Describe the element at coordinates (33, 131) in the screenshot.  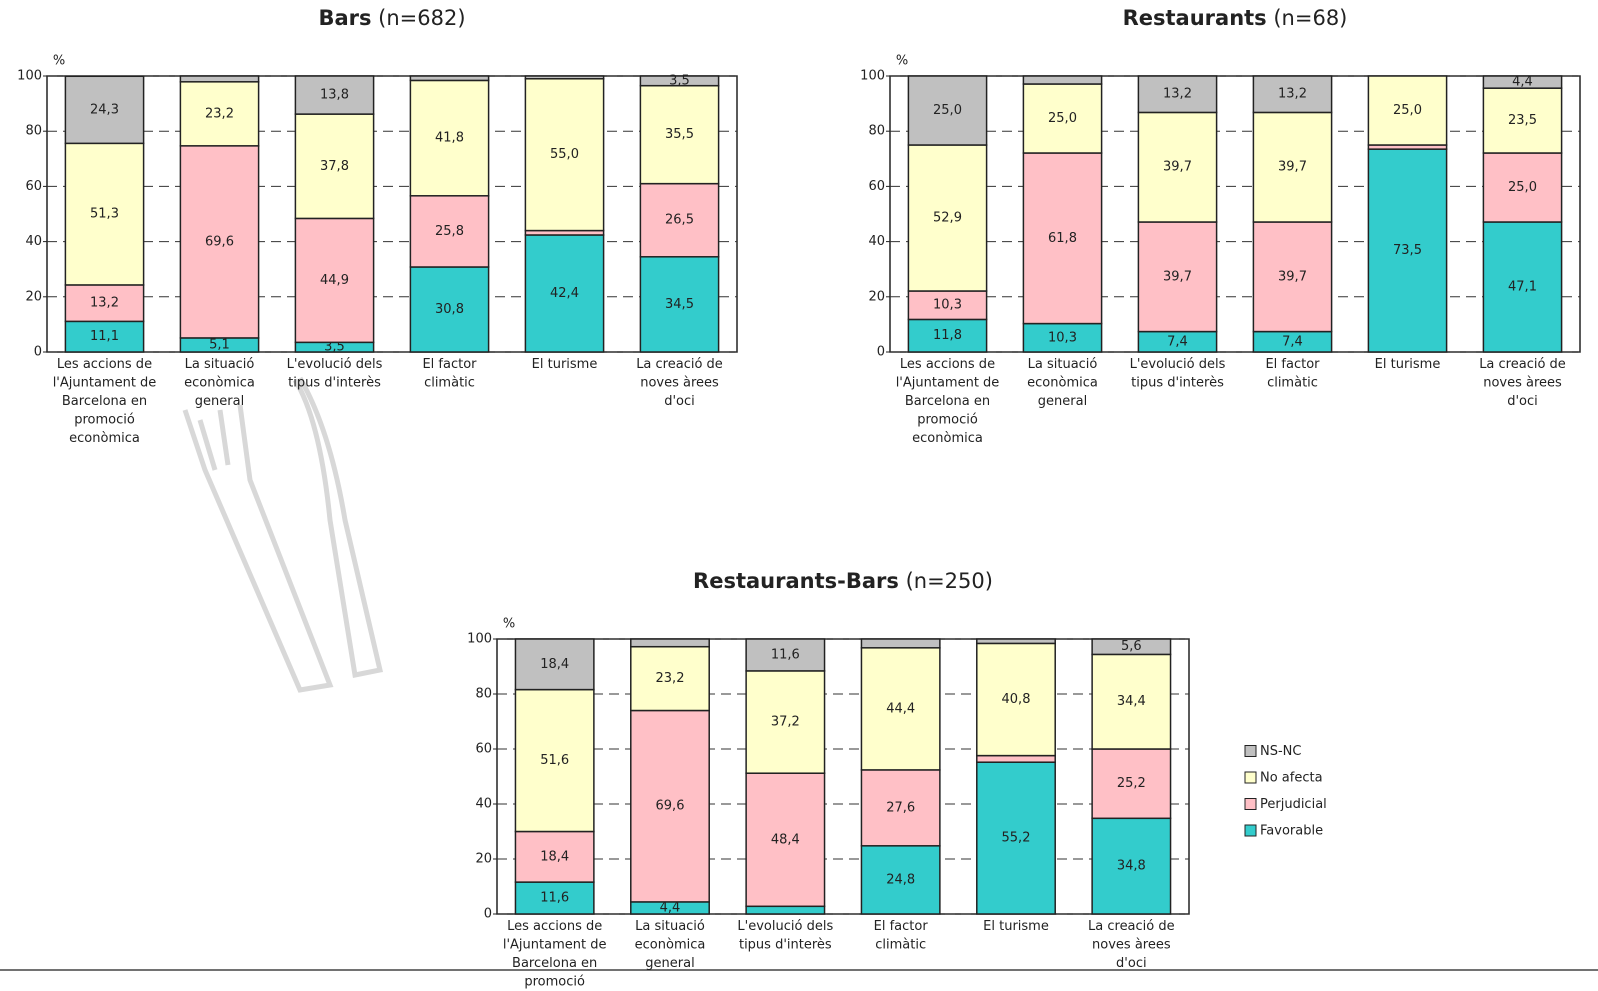
I see `y-tick-label: 80` at that location.